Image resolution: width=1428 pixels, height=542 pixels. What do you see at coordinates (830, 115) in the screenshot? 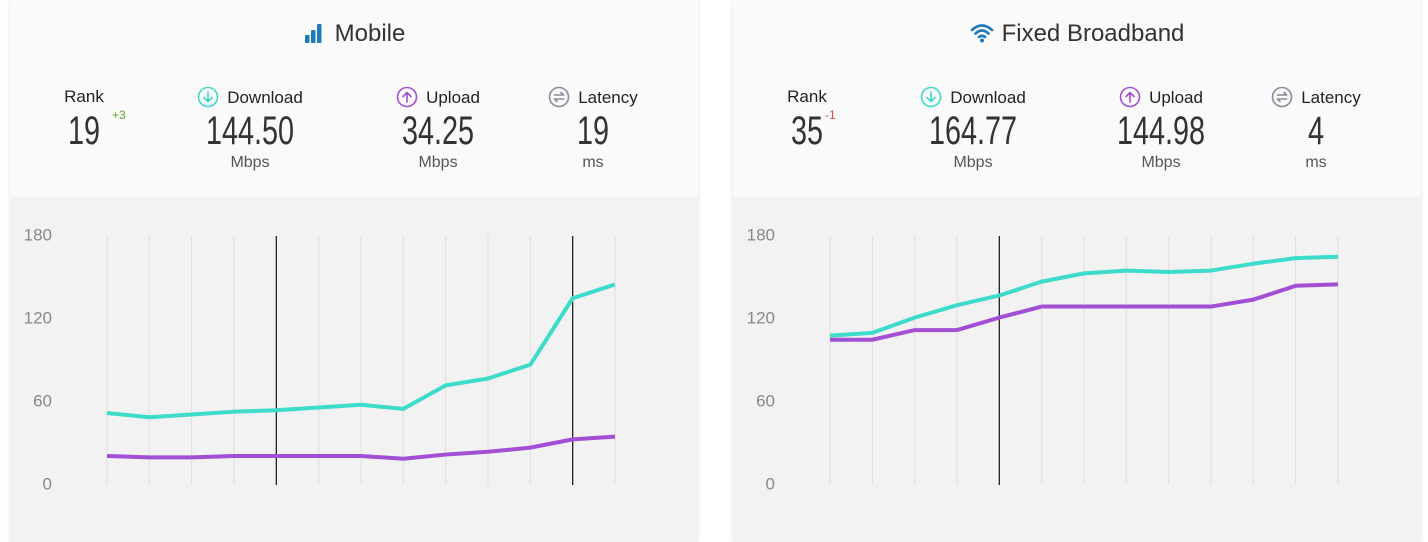
I see `rank-change: -1` at bounding box center [830, 115].